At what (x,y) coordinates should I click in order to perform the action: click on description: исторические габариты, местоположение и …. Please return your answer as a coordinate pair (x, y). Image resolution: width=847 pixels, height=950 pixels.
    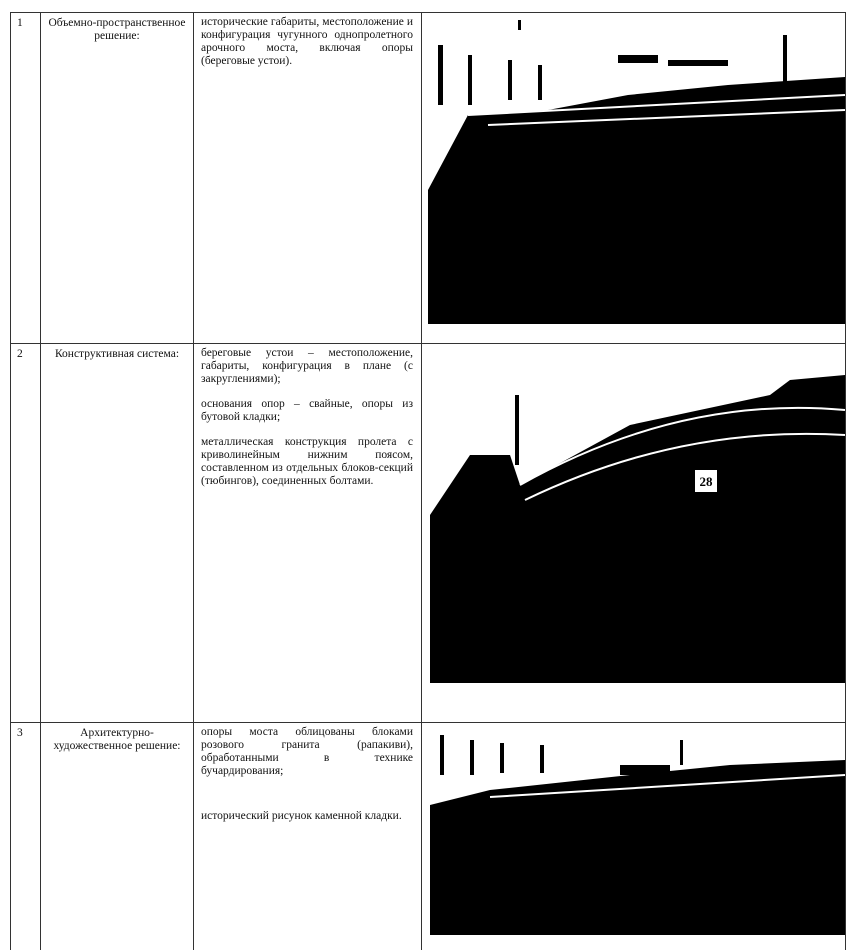
    Looking at the image, I should click on (307, 46).